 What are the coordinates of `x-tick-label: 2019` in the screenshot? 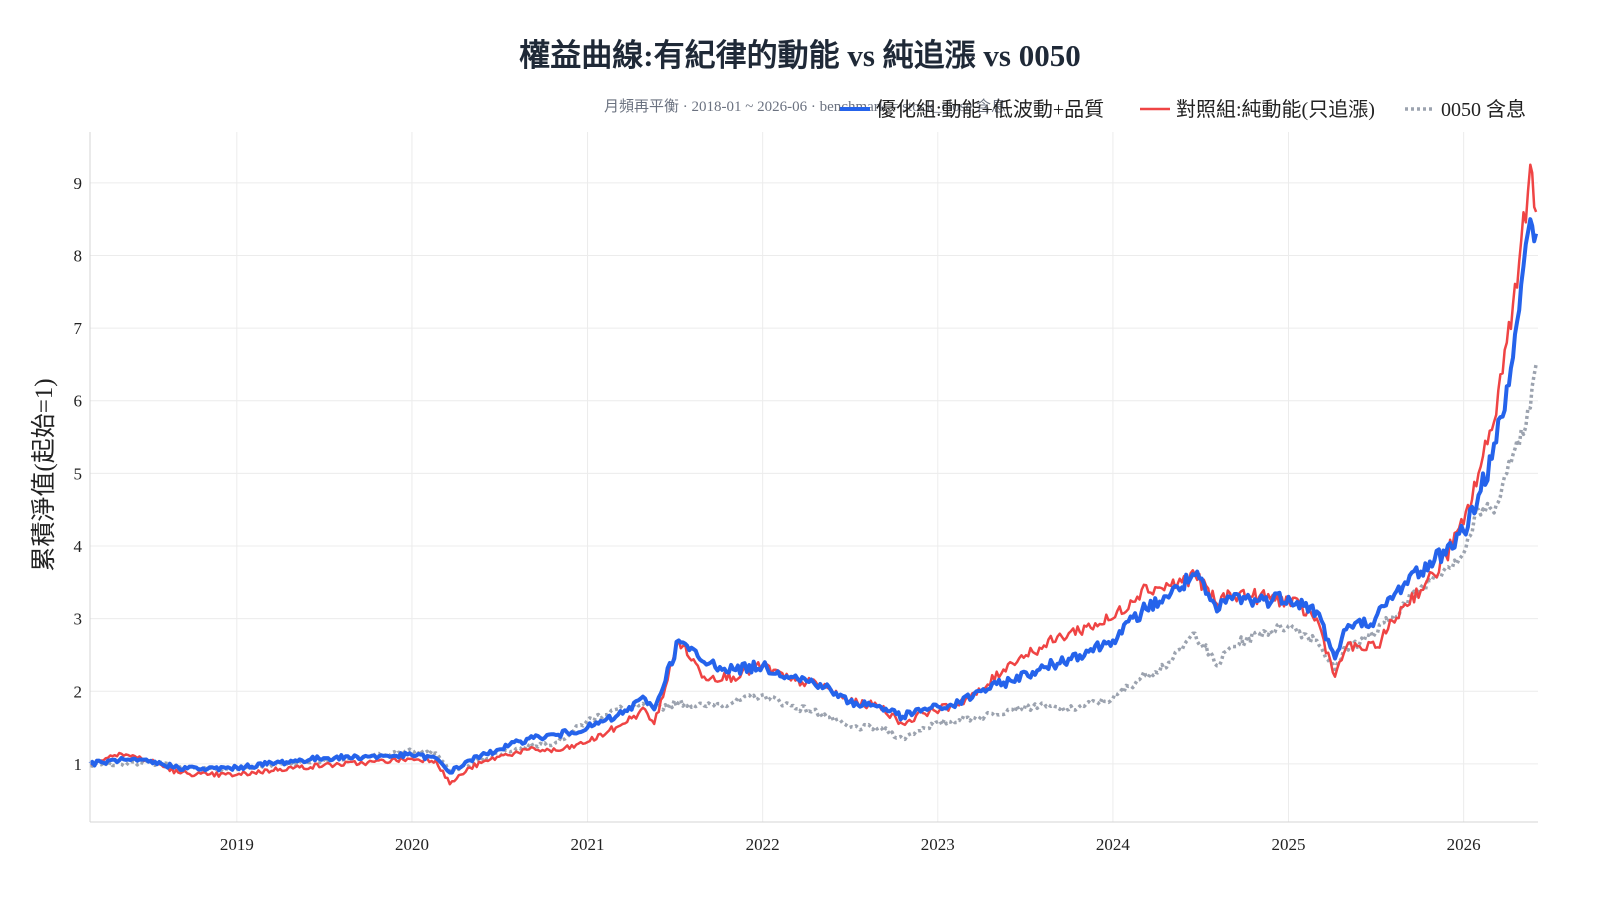 It's located at (237, 844).